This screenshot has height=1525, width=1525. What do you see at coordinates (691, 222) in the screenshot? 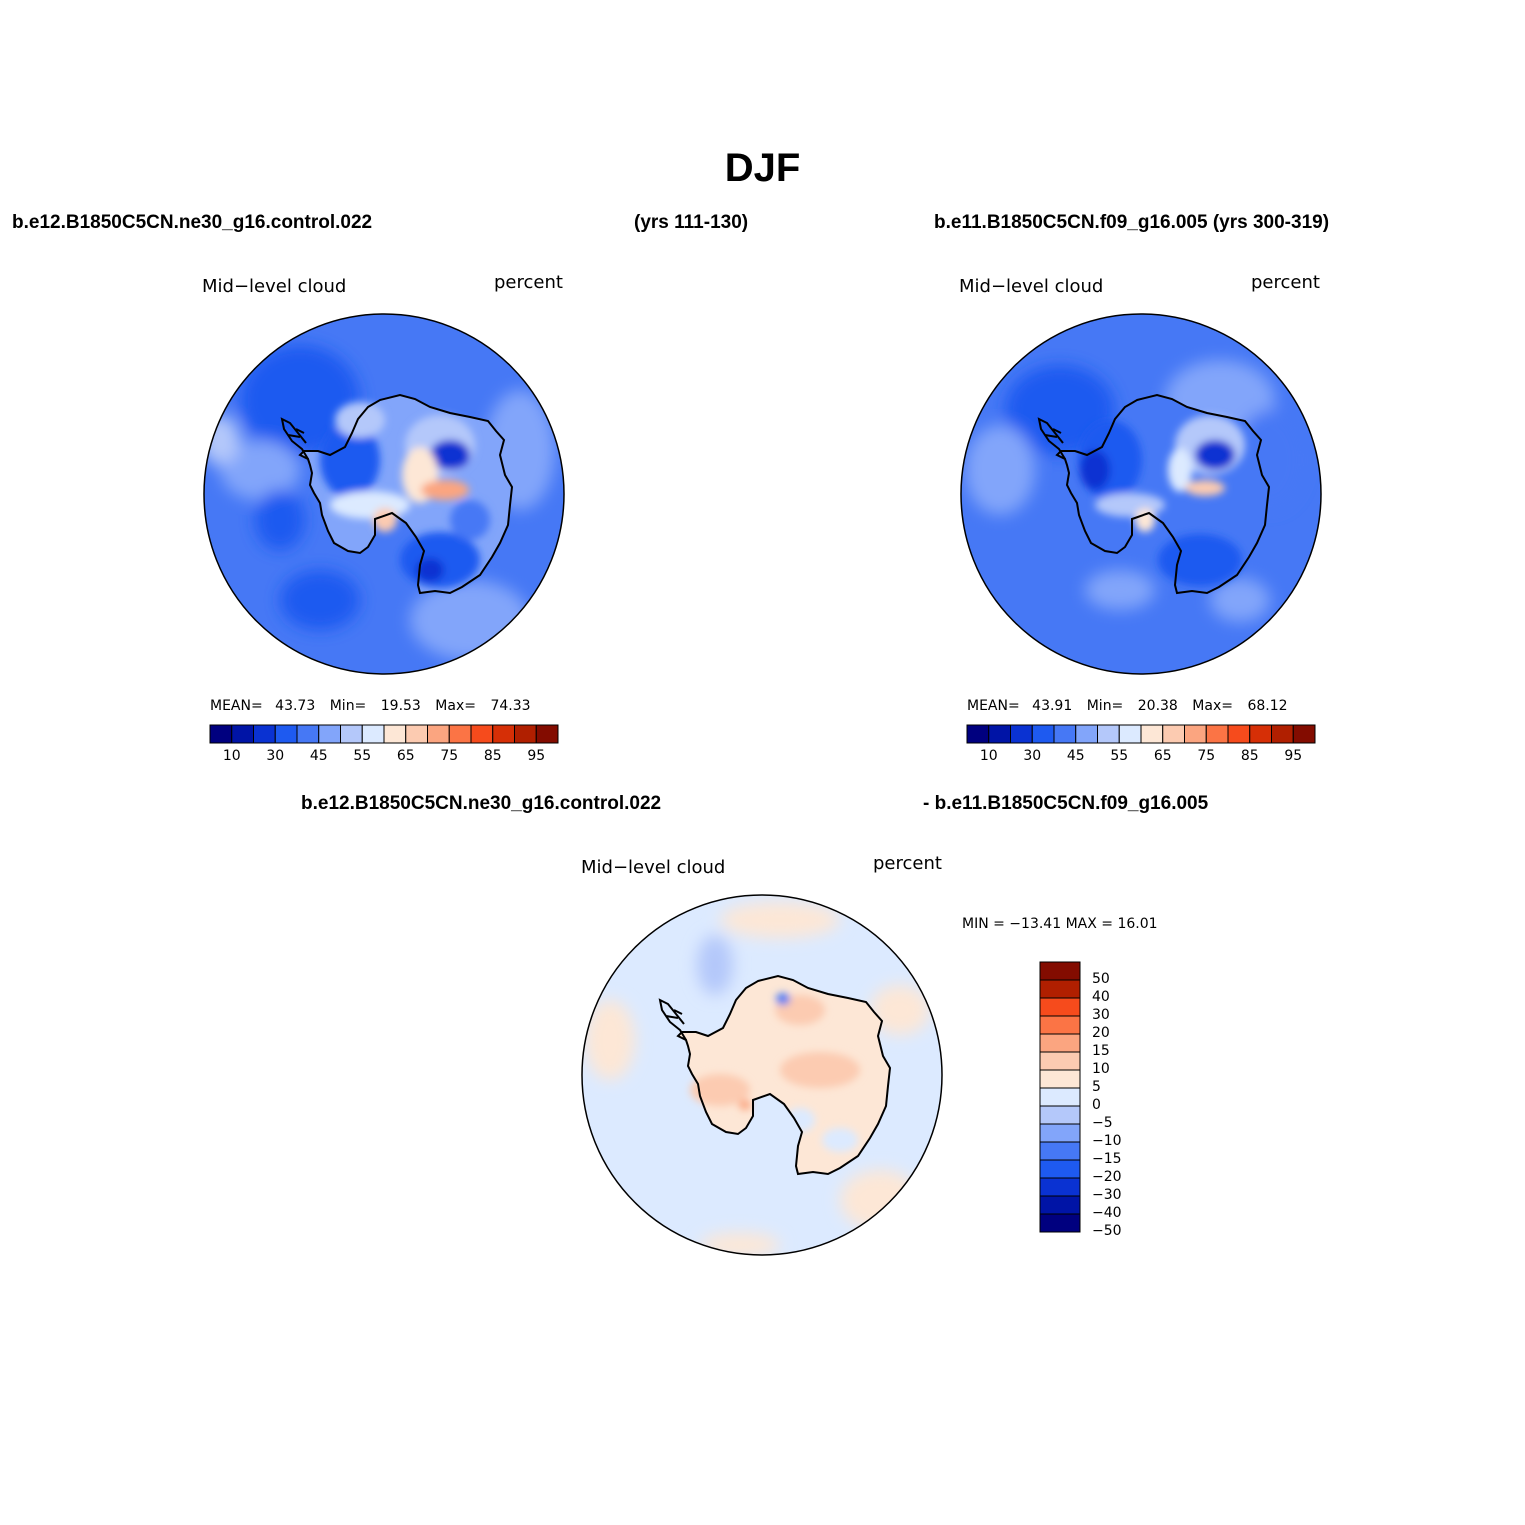
I see `top-left-years-label: (yrs 111-130)` at bounding box center [691, 222].